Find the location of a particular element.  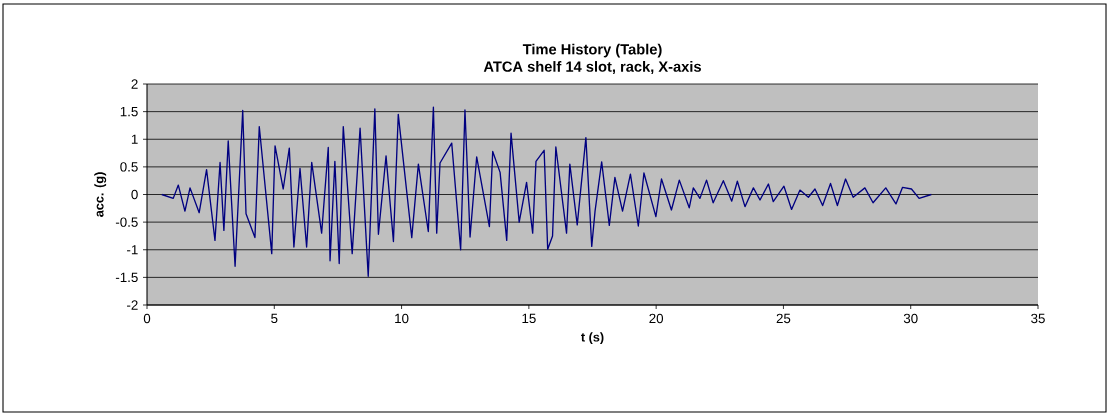

x-tick-label: 15 is located at coordinates (529, 318).